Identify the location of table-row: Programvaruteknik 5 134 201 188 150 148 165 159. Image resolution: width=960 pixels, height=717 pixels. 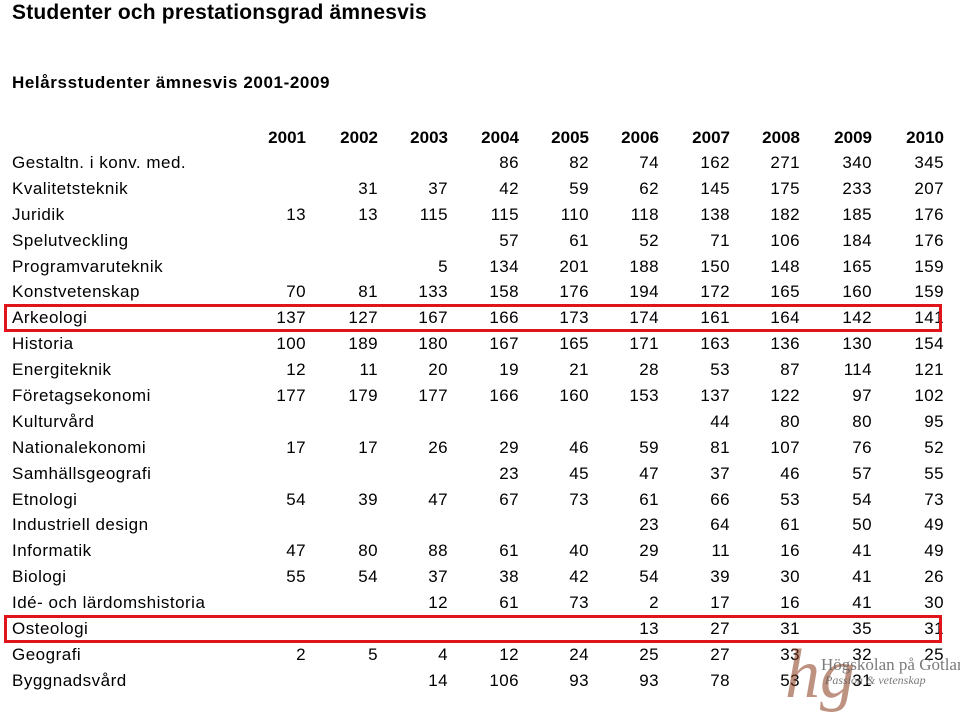
(475, 267).